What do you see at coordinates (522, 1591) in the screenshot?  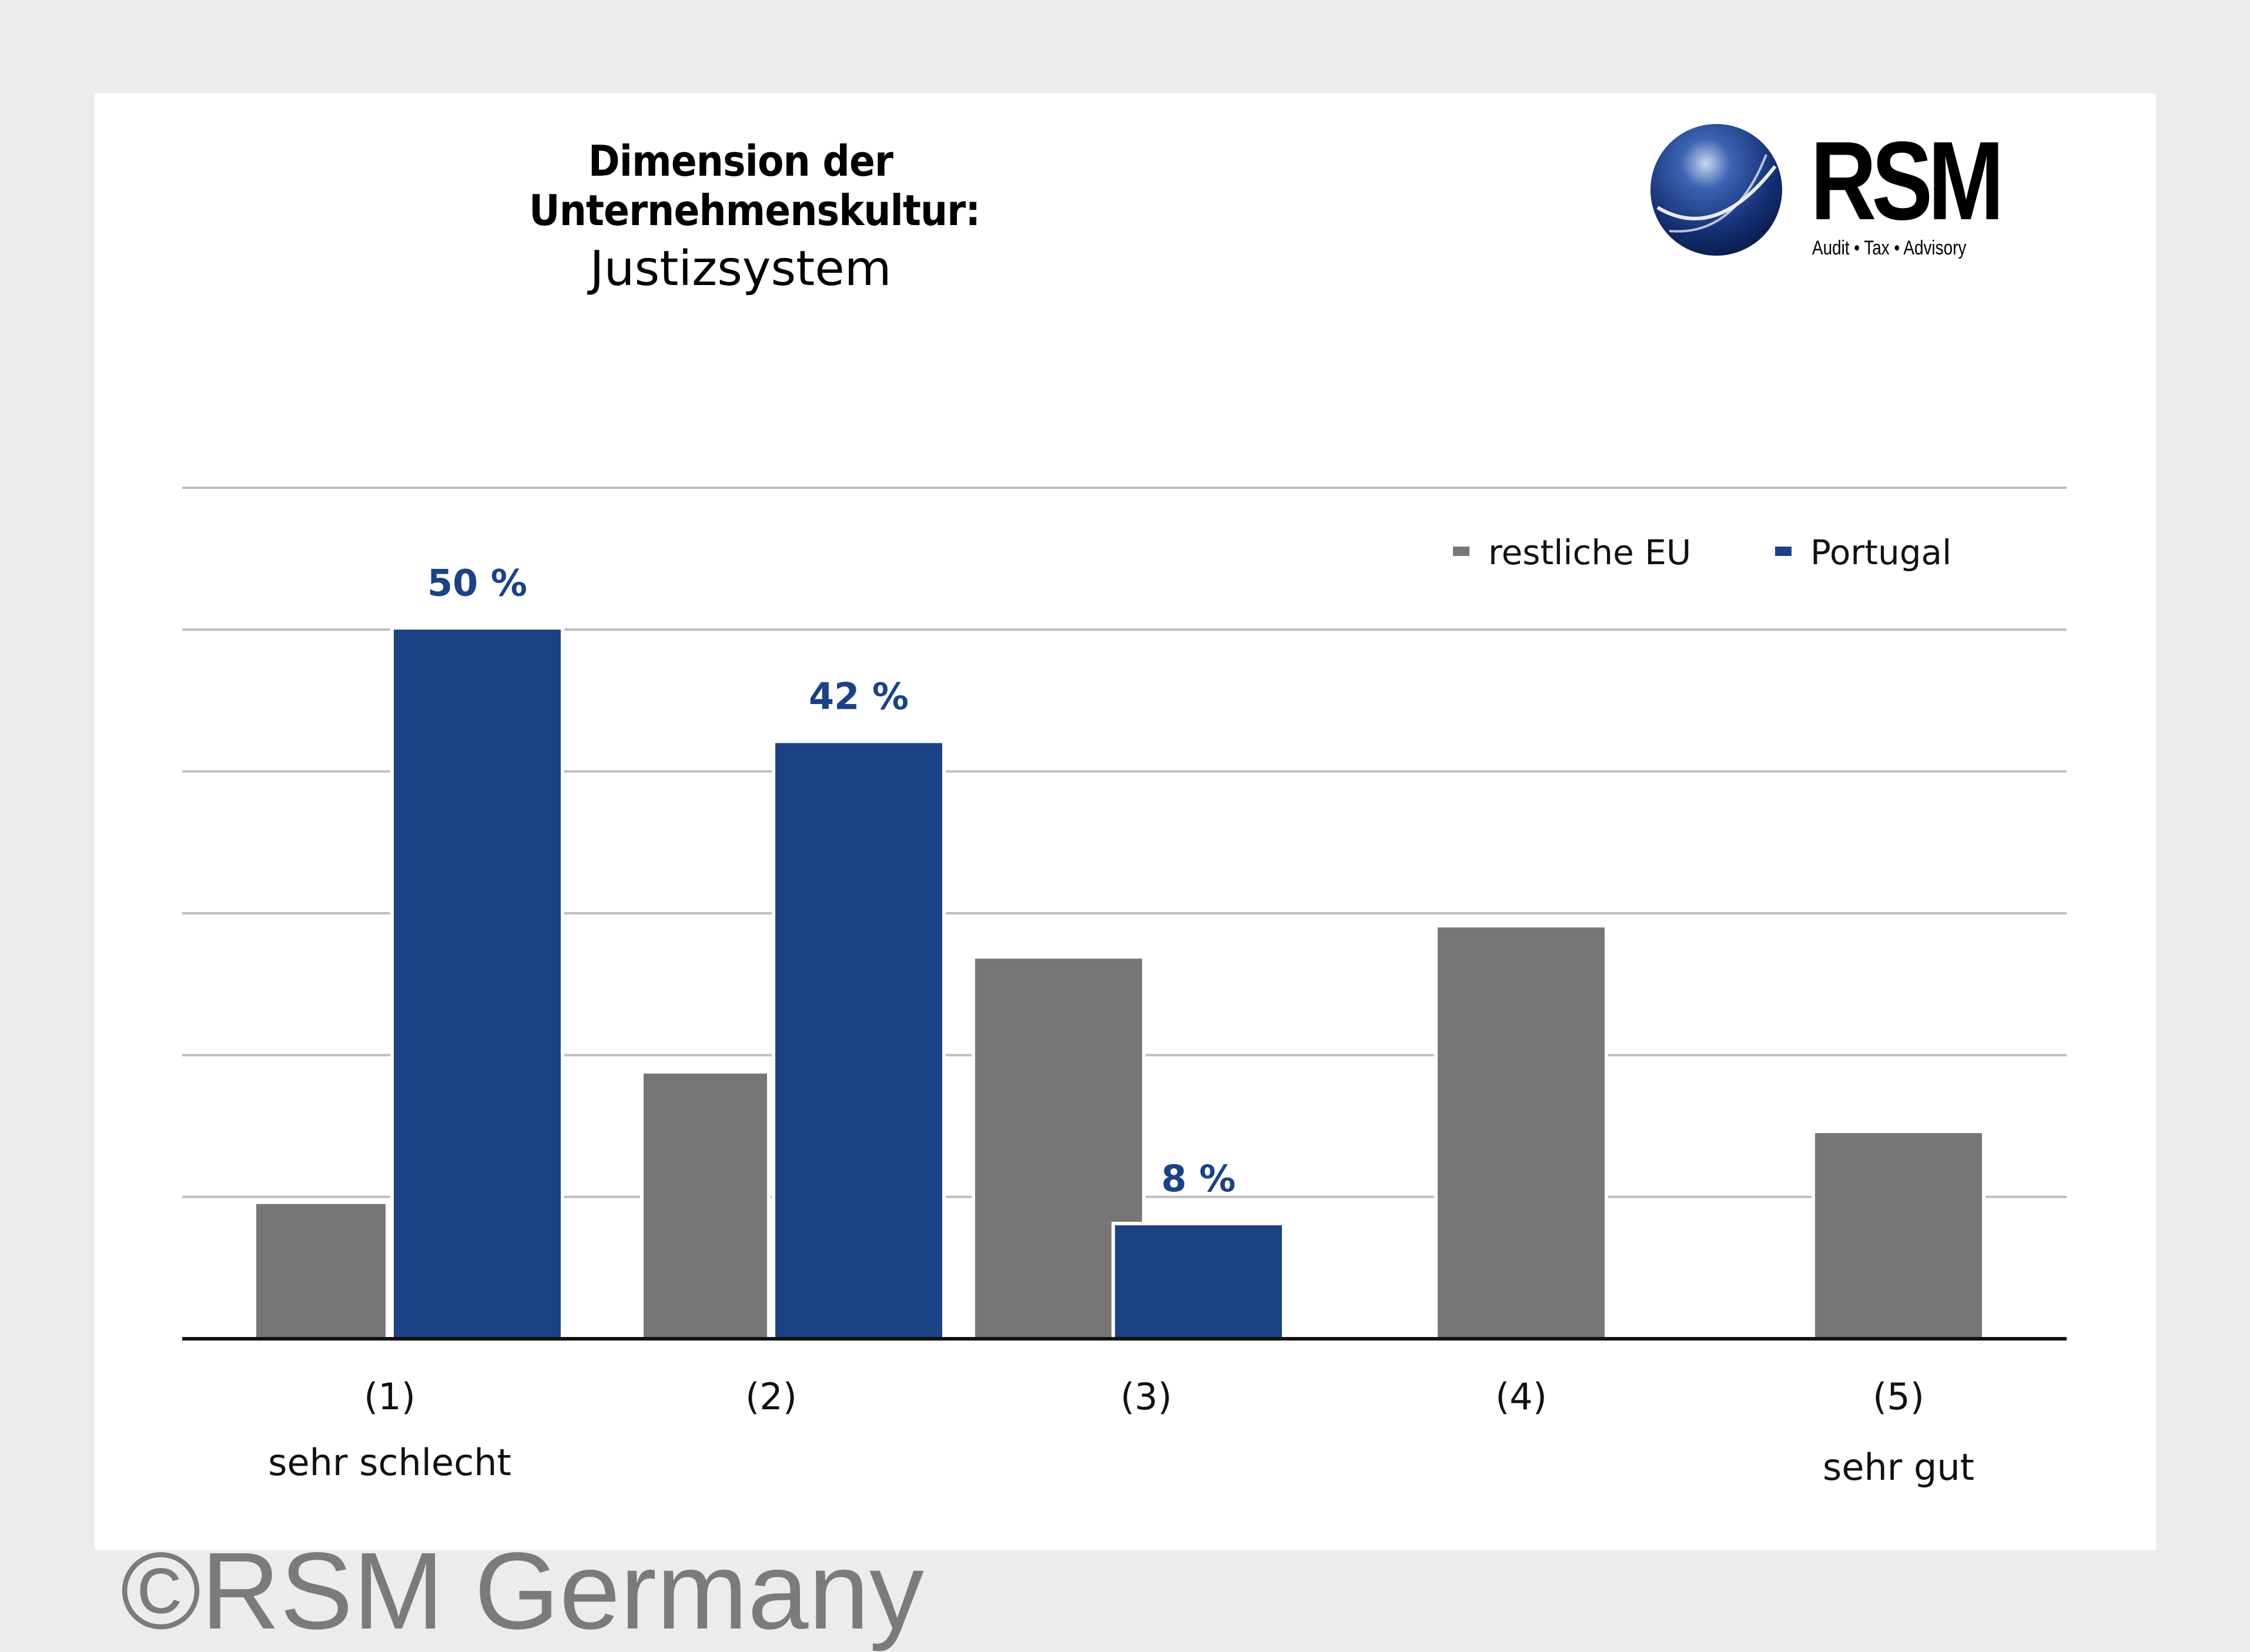 I see `copyright-notice: ©RSM Germany` at bounding box center [522, 1591].